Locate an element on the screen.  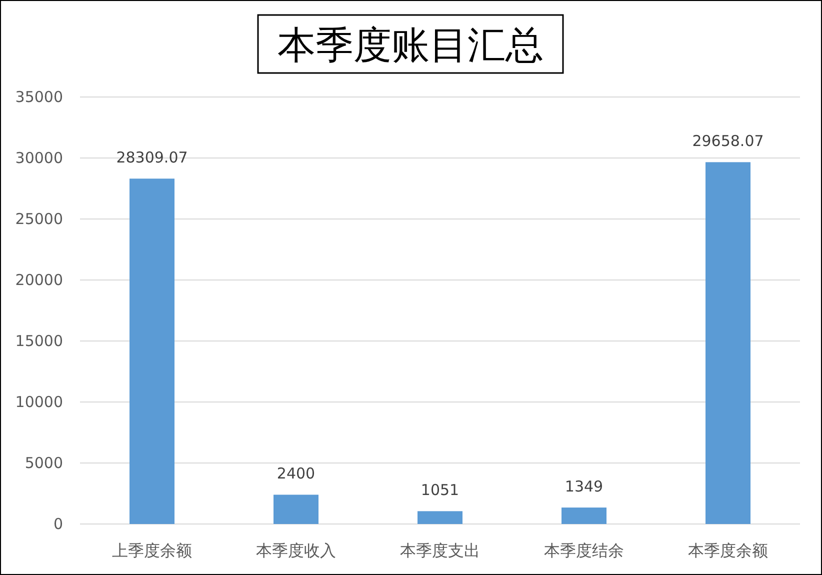
data-label: 29658.07 is located at coordinates (728, 141).